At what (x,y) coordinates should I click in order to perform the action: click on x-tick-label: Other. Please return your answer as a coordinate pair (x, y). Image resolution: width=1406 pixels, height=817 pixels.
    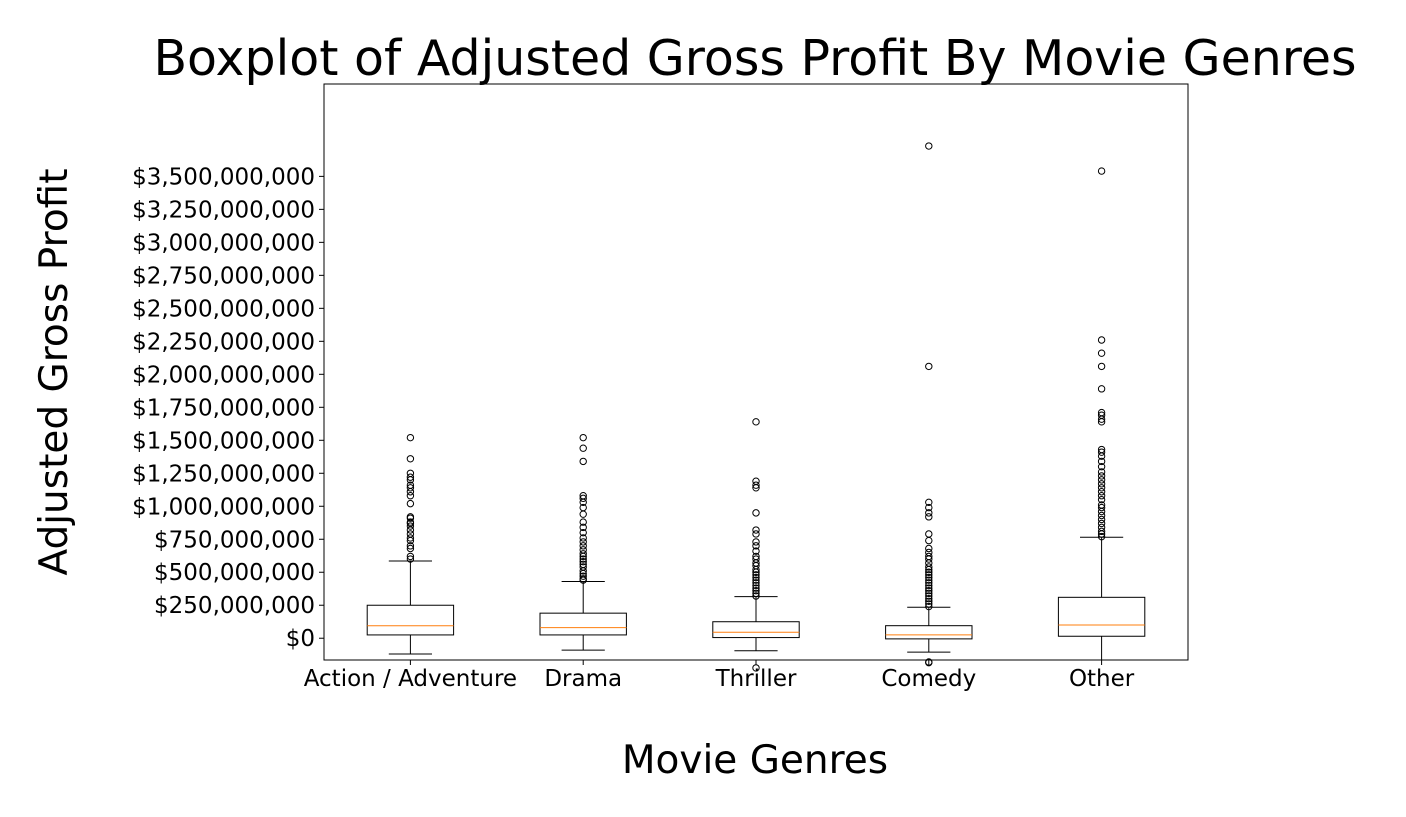
    Looking at the image, I should click on (1102, 679).